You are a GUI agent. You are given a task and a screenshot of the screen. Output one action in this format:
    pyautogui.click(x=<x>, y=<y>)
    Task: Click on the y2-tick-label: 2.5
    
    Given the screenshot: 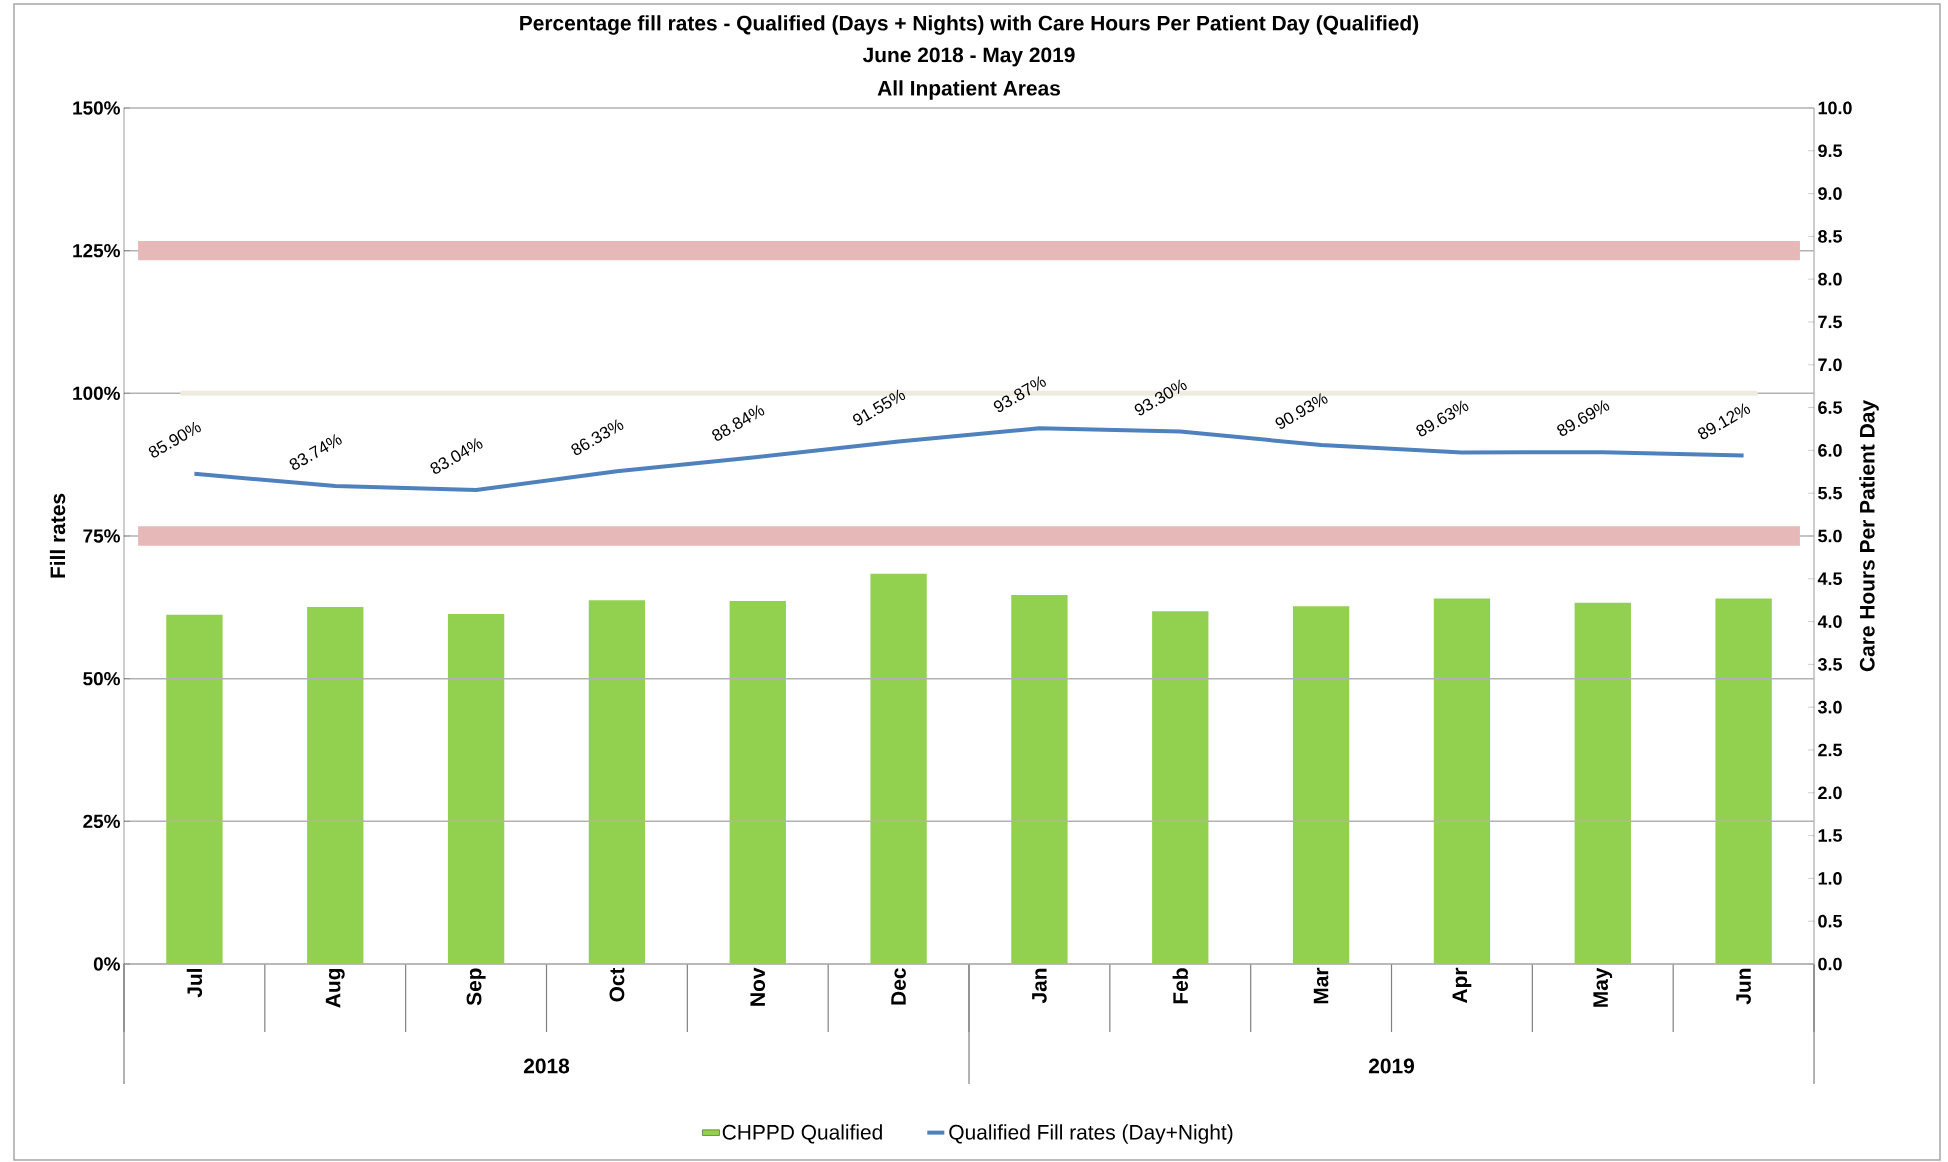 What is the action you would take?
    pyautogui.click(x=1830, y=750)
    